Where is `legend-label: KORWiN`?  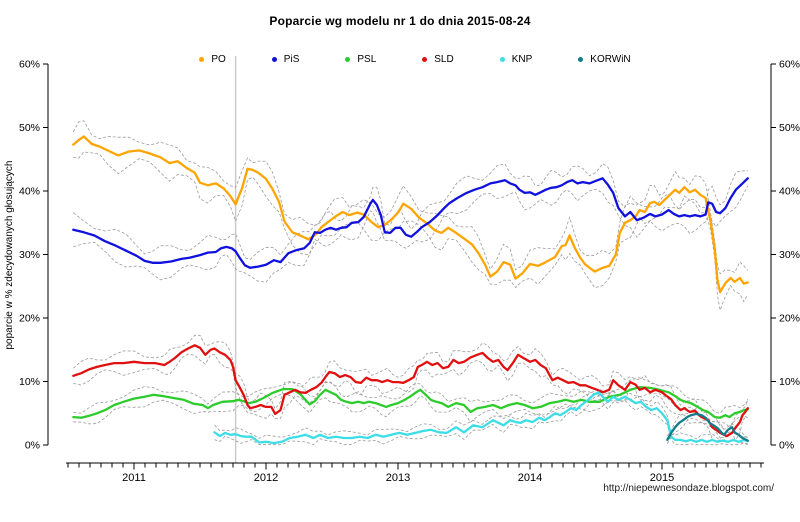
legend-label: KORWiN is located at coordinates (610, 59).